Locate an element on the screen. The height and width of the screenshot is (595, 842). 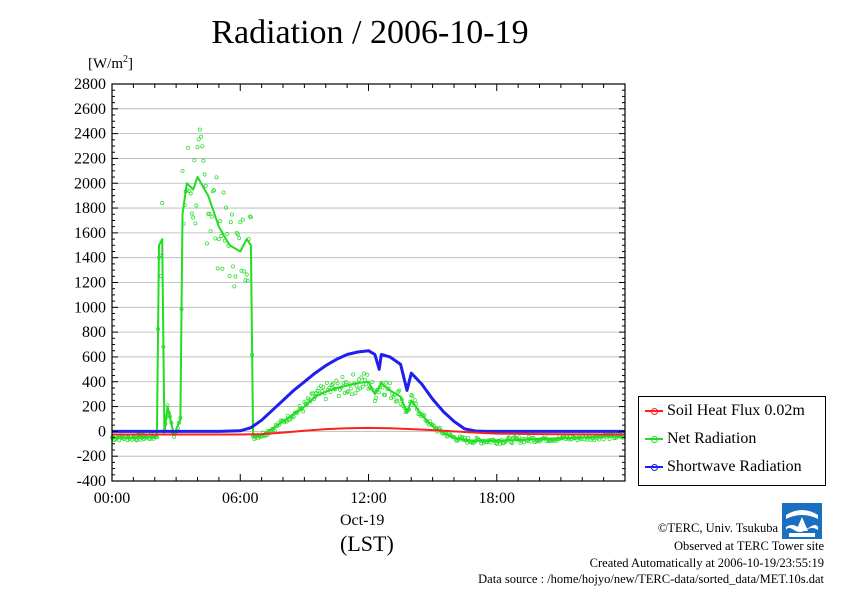
legend-swatch-green is located at coordinates (654, 439).